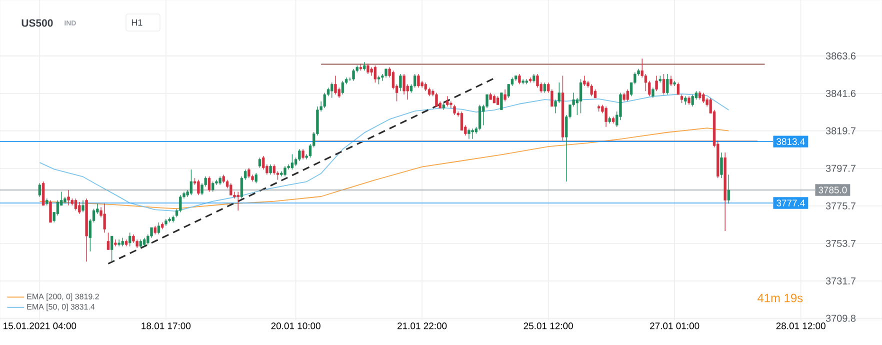  What do you see at coordinates (675, 326) in the screenshot?
I see `x-tick-label: 27.01 01:00` at bounding box center [675, 326].